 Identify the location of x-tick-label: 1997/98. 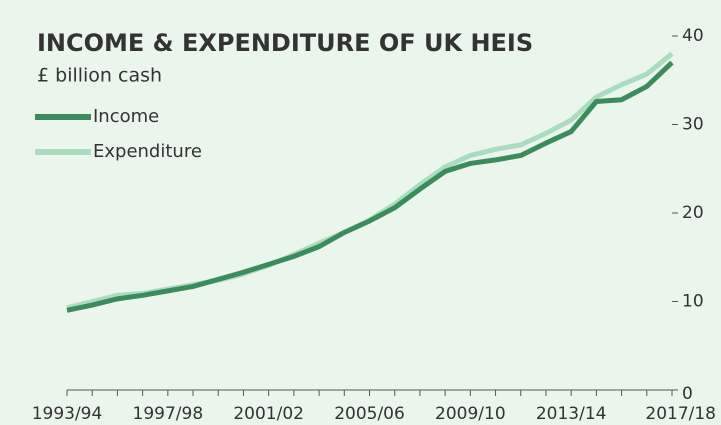
(168, 414).